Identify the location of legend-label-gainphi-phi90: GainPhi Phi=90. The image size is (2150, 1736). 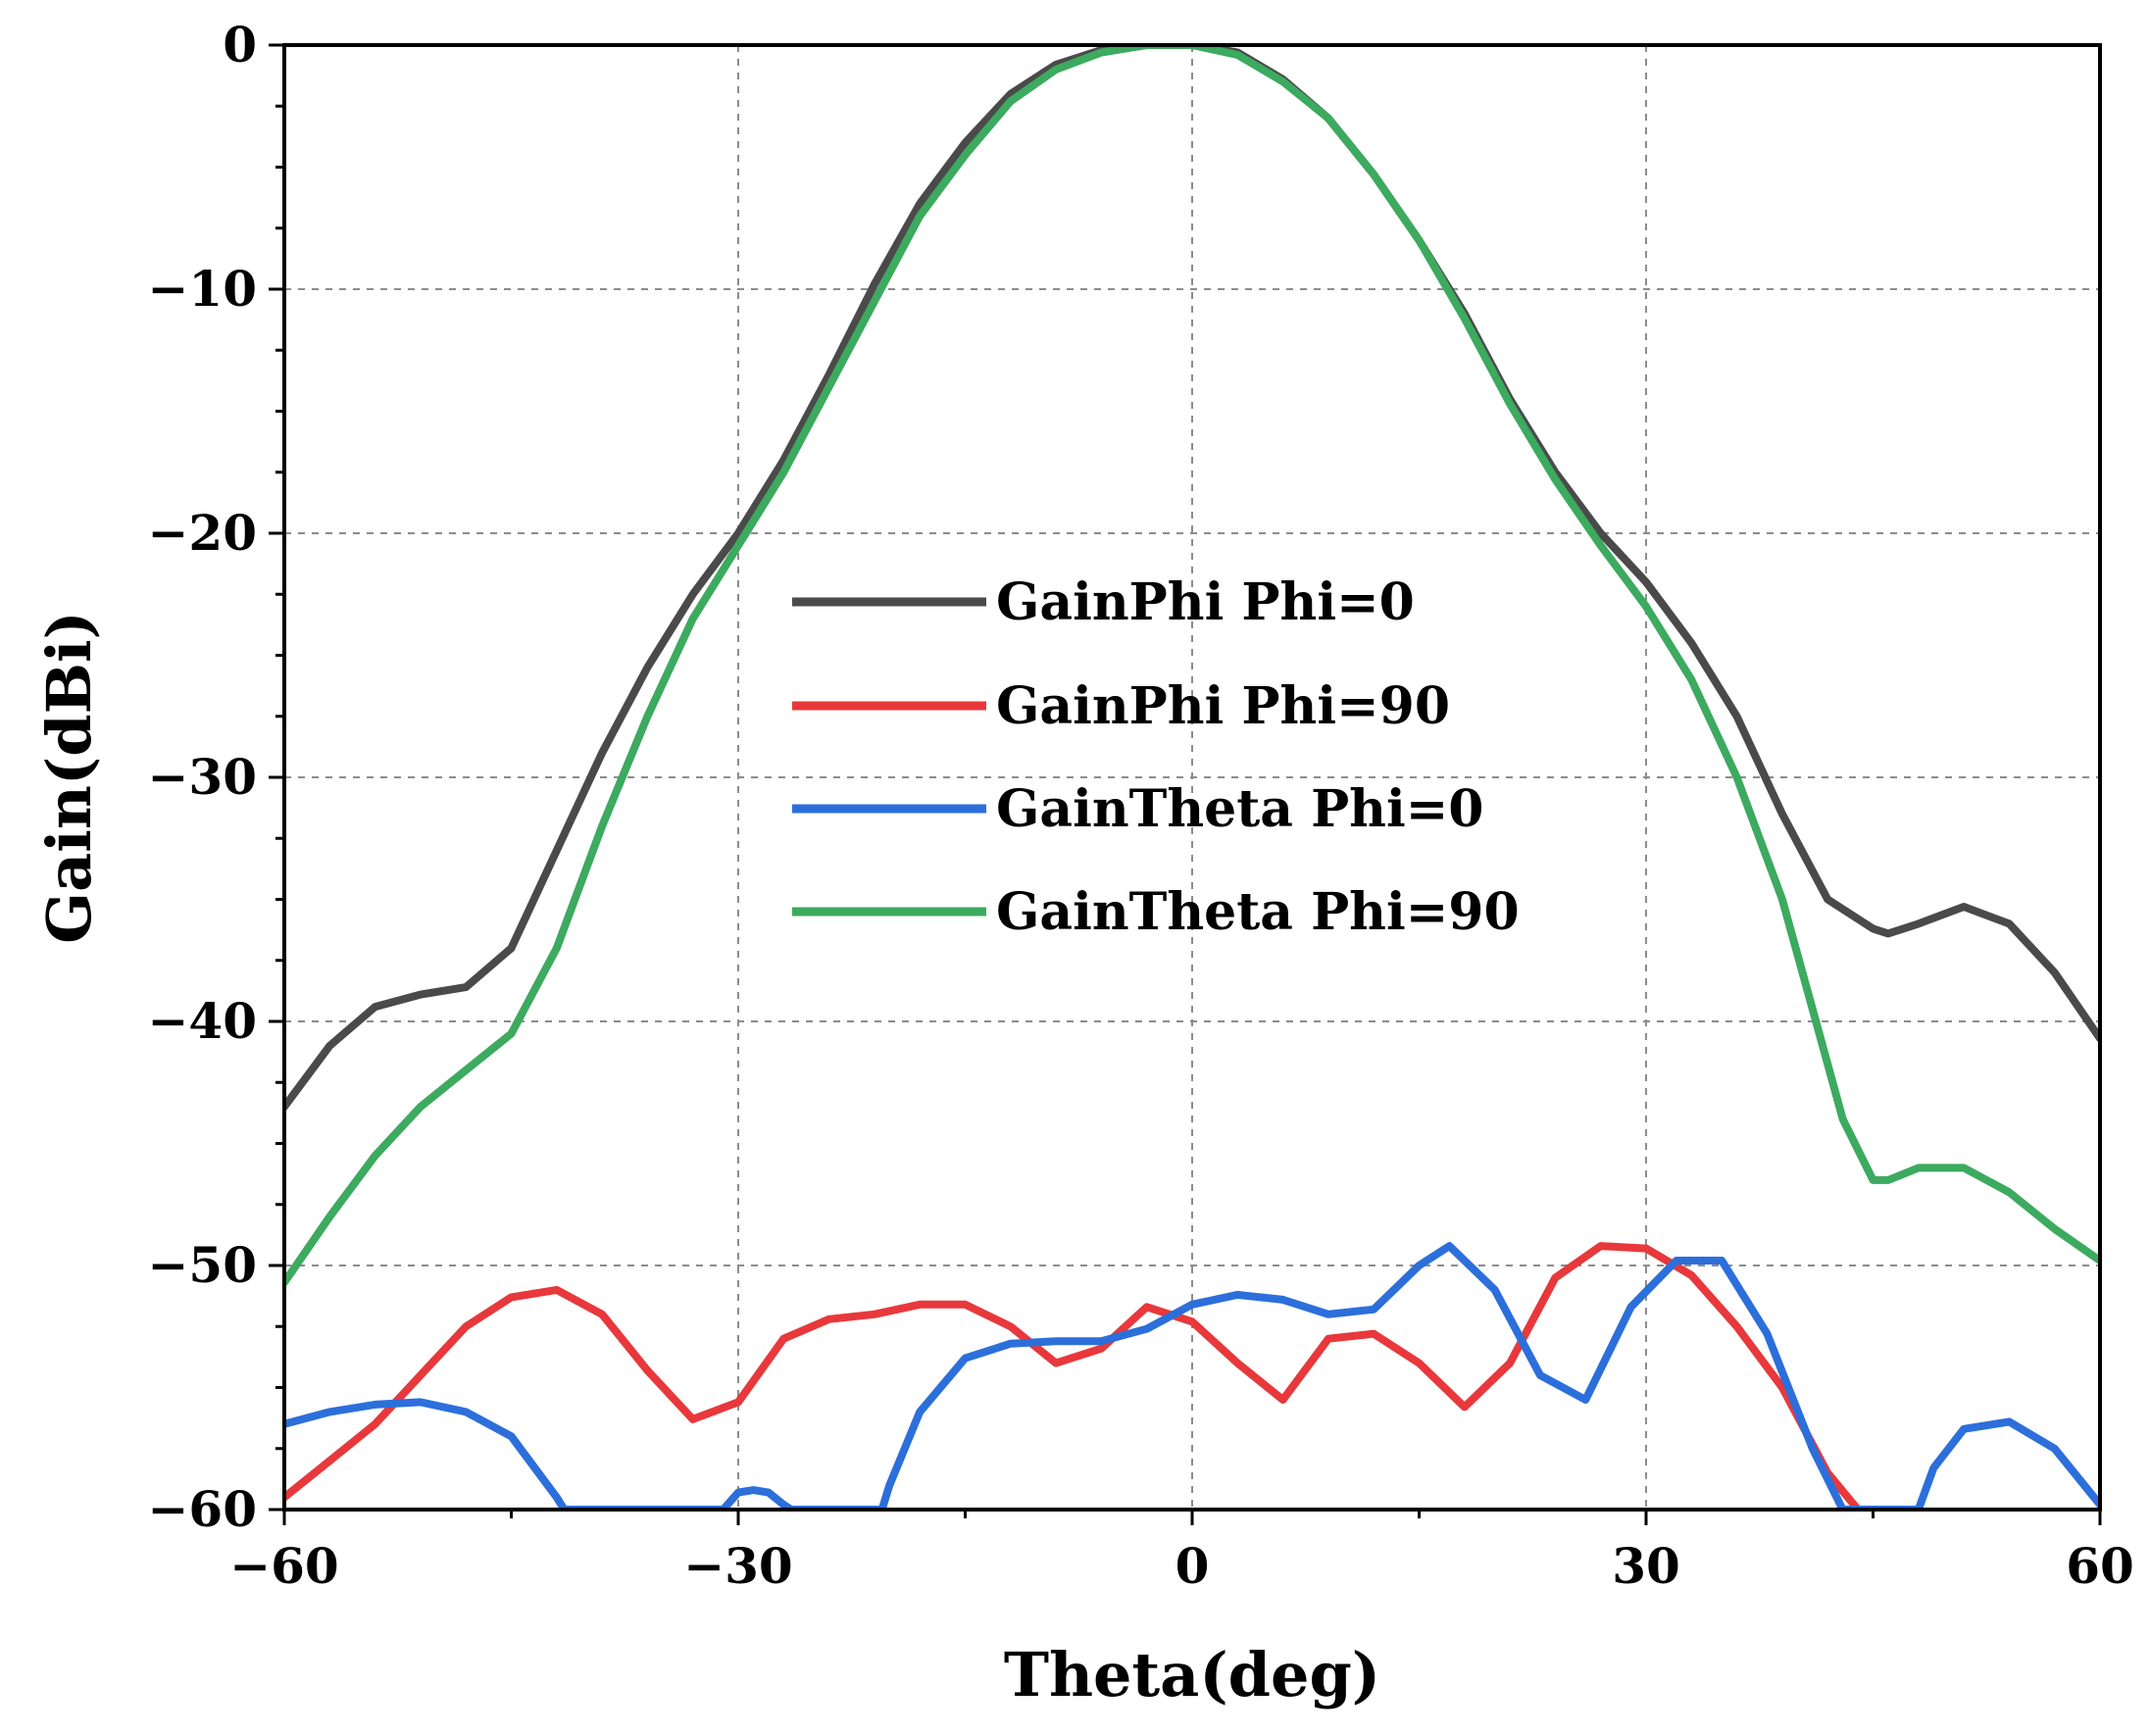
(1223, 706).